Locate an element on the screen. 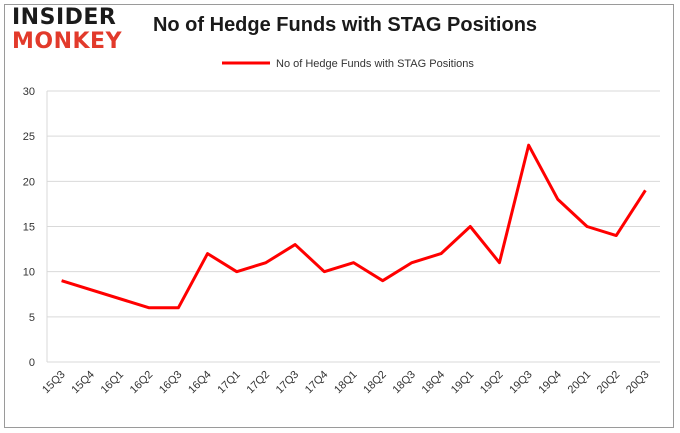  x-tick-label: 19Q2 is located at coordinates (492, 383).